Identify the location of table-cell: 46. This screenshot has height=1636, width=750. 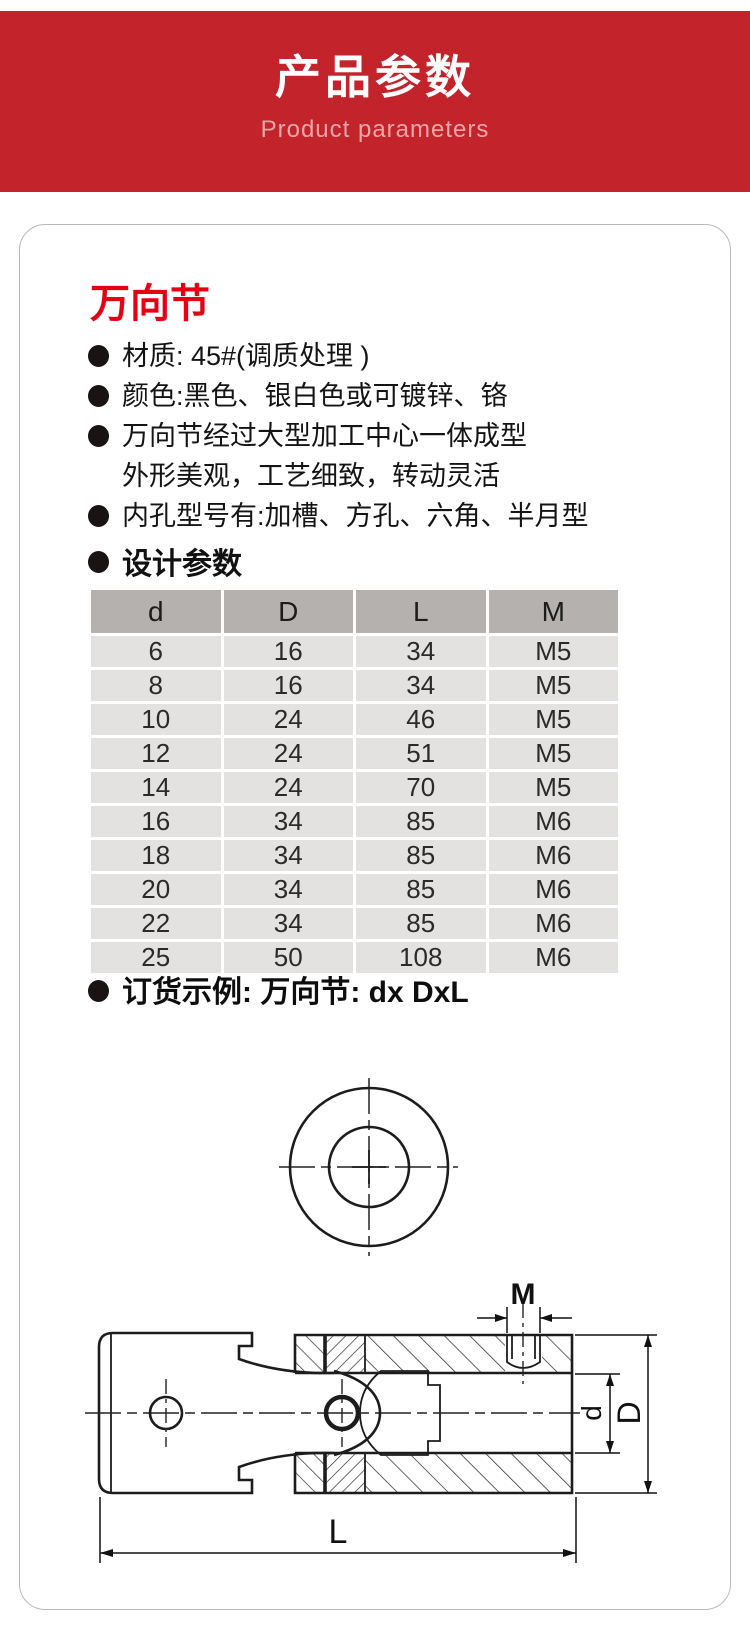
(421, 719).